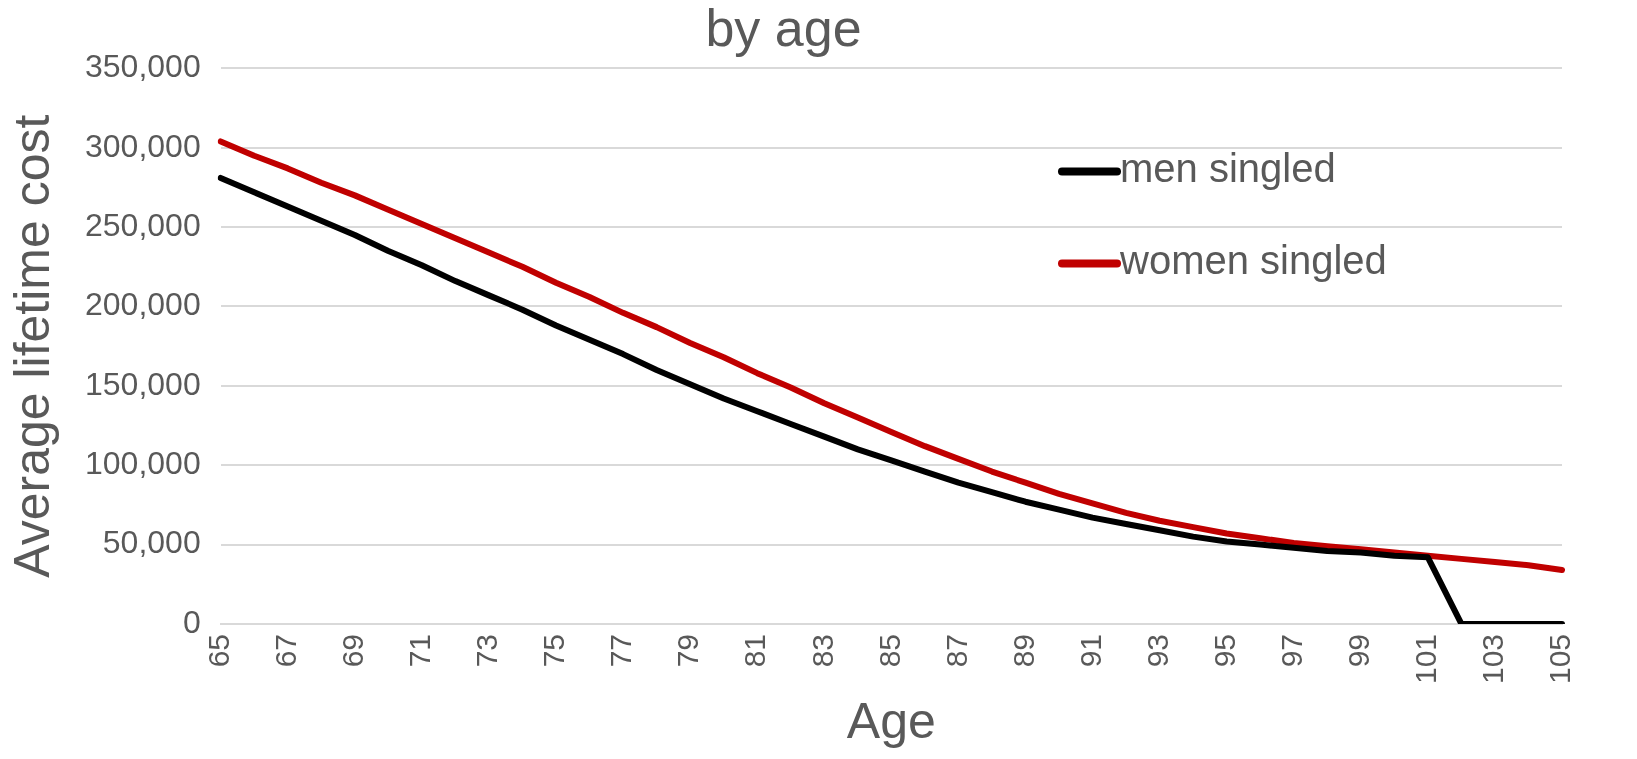 The height and width of the screenshot is (759, 1637). What do you see at coordinates (143, 66) in the screenshot?
I see `y-tick-label: 350,000` at bounding box center [143, 66].